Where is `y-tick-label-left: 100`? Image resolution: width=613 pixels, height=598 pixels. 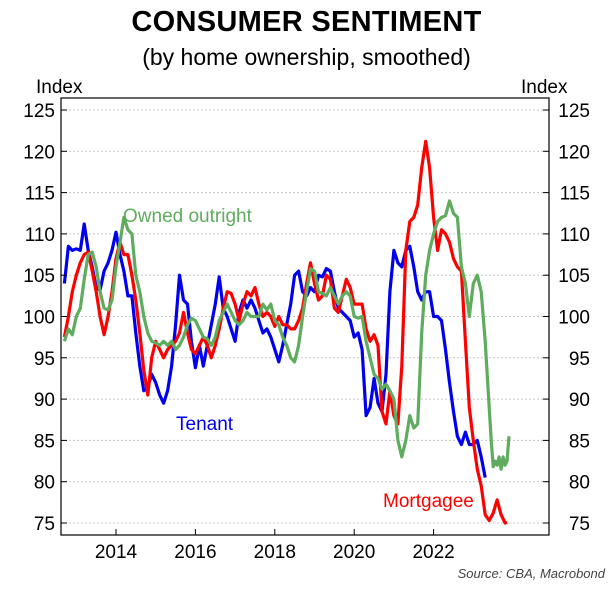
y-tick-label-left: 100 is located at coordinates (39, 318).